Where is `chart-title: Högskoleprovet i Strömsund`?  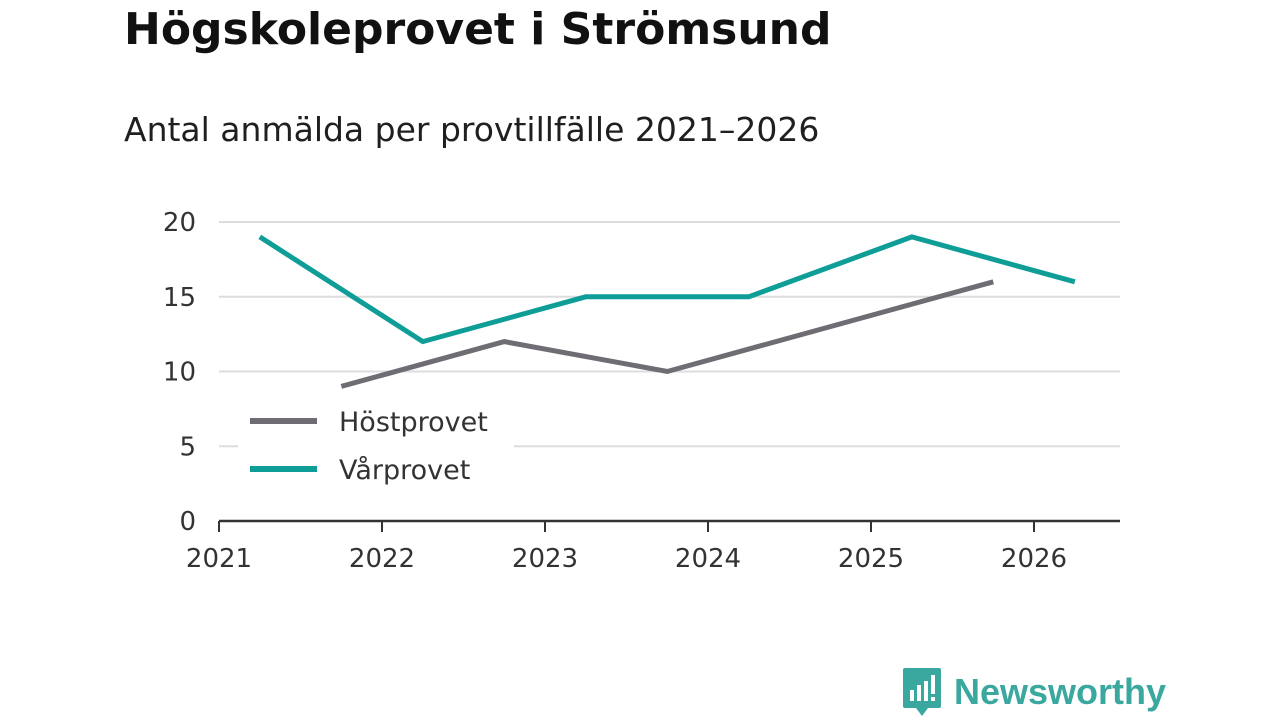
chart-title: Högskoleprovet i Strömsund is located at coordinates (478, 29).